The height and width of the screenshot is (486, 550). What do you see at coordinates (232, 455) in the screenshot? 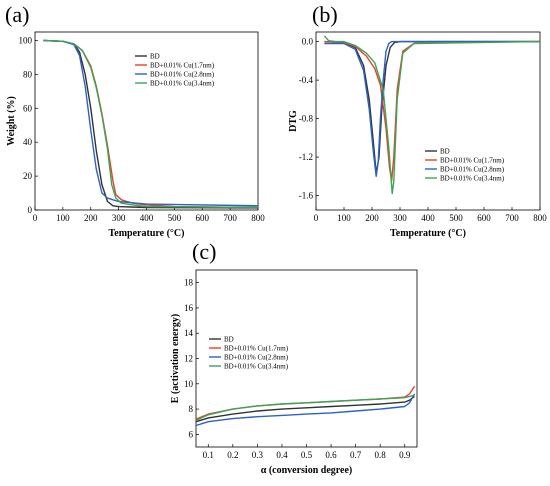
I see `x-tick-label: 0.2` at bounding box center [232, 455].